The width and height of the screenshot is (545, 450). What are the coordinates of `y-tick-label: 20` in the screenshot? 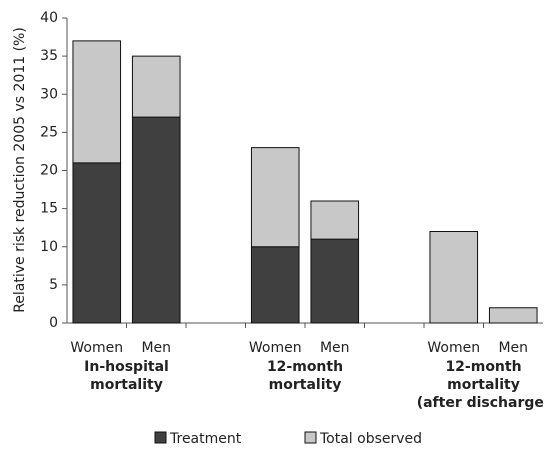 It's located at (49, 171).